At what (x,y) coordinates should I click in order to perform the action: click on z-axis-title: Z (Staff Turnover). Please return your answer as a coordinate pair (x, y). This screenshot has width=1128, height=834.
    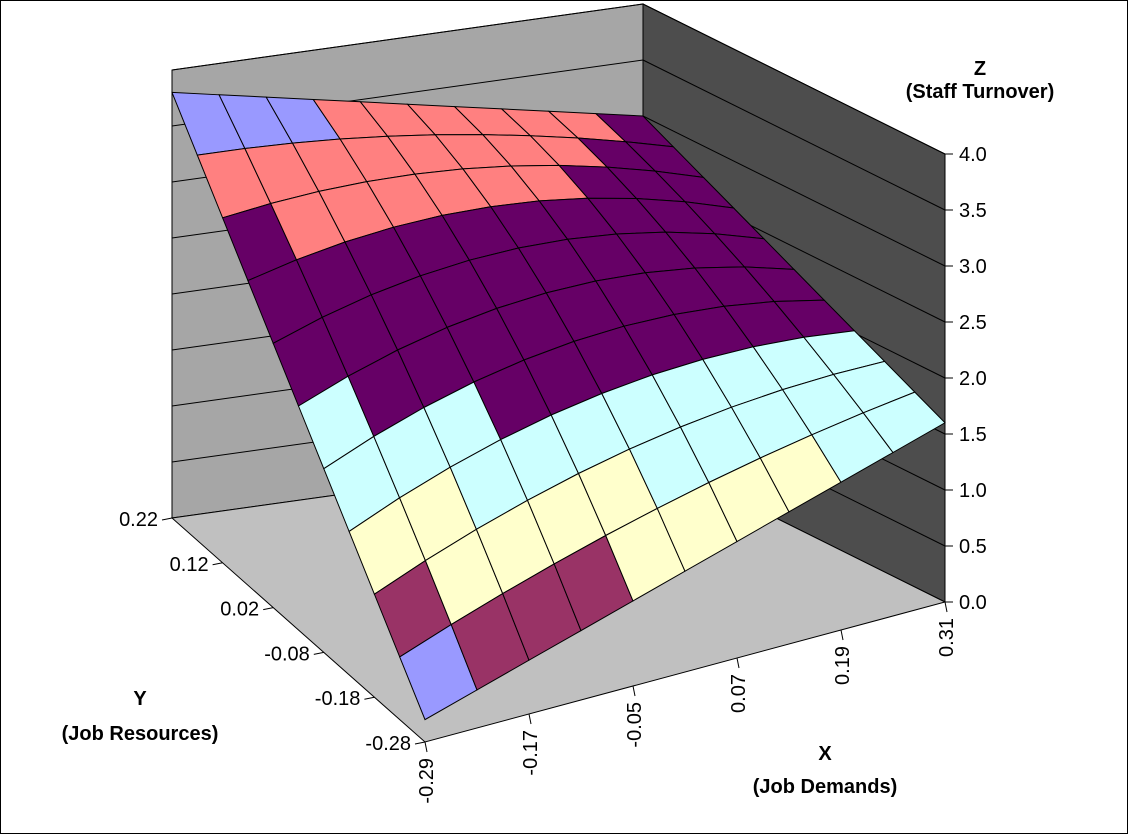
    Looking at the image, I should click on (980, 80).